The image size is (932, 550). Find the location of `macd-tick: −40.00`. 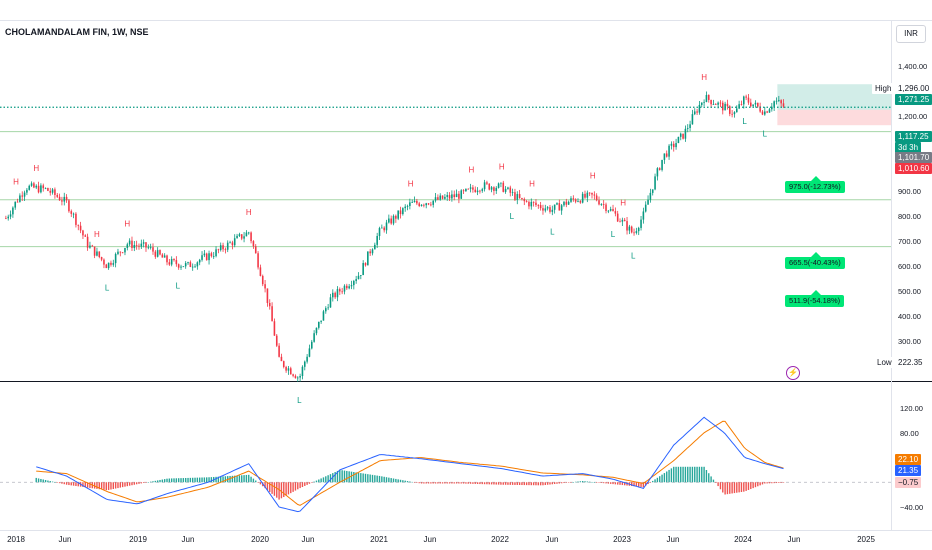

macd-tick: −40.00 is located at coordinates (912, 507).